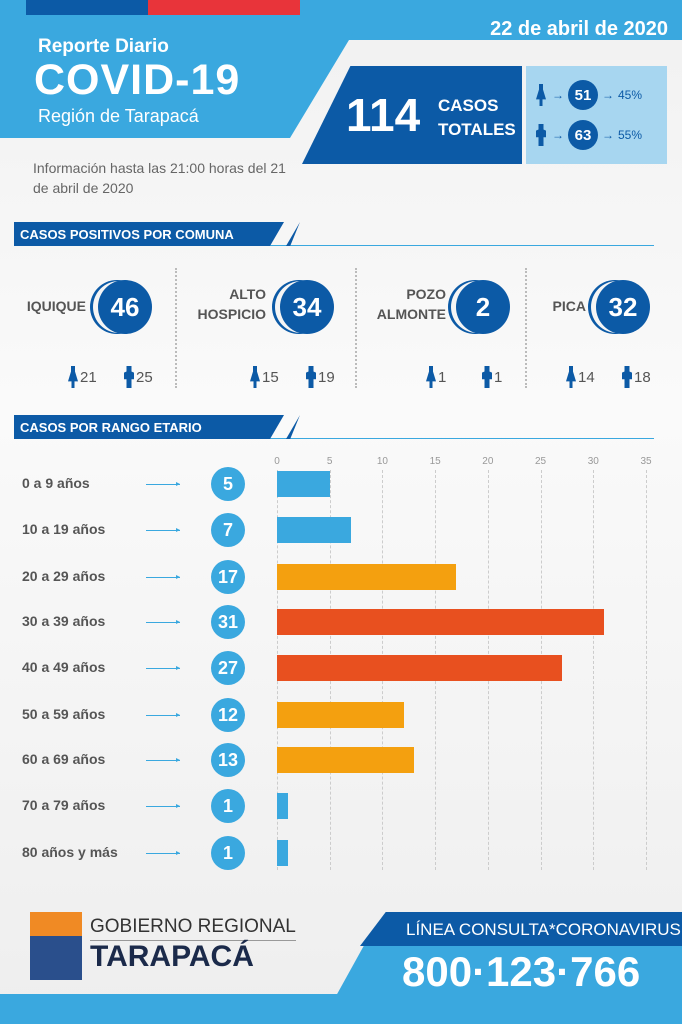 This screenshot has height=1024, width=682. Describe the element at coordinates (64, 714) in the screenshot. I see `age-range-label: 50 a 59 años` at that location.